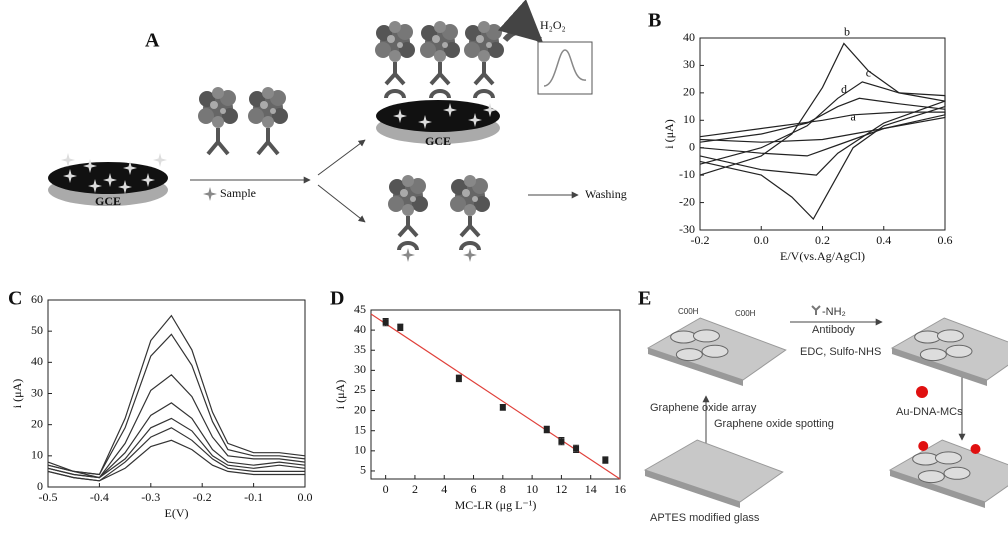 The height and width of the screenshot is (534, 1008). I want to click on y-tick-label: 45, so click(360, 309).